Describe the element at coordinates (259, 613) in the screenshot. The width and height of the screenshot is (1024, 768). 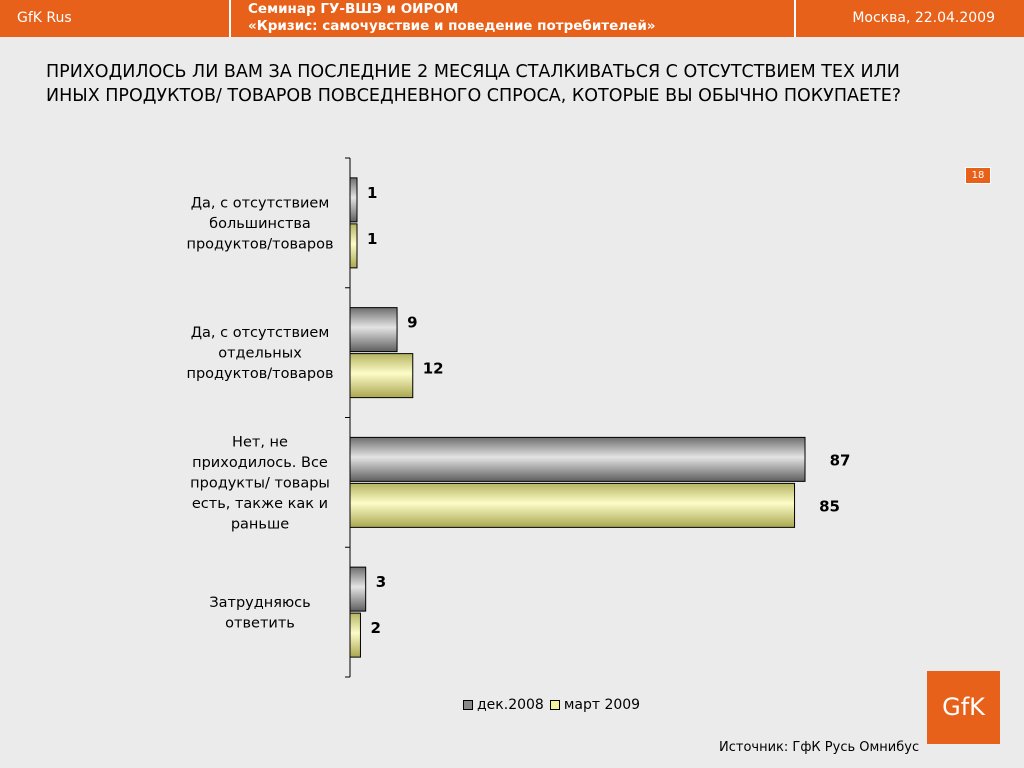
I see `category-label: Затрудняюсь ответить` at that location.